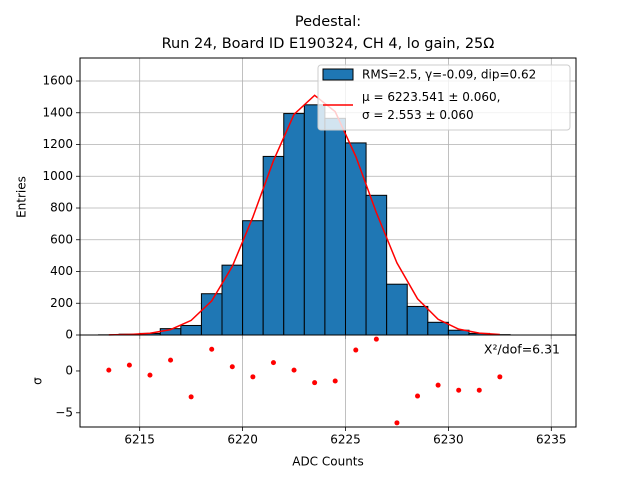 The height and width of the screenshot is (480, 640). Describe the element at coordinates (61, 208) in the screenshot. I see `y-tick-label: 800` at that location.